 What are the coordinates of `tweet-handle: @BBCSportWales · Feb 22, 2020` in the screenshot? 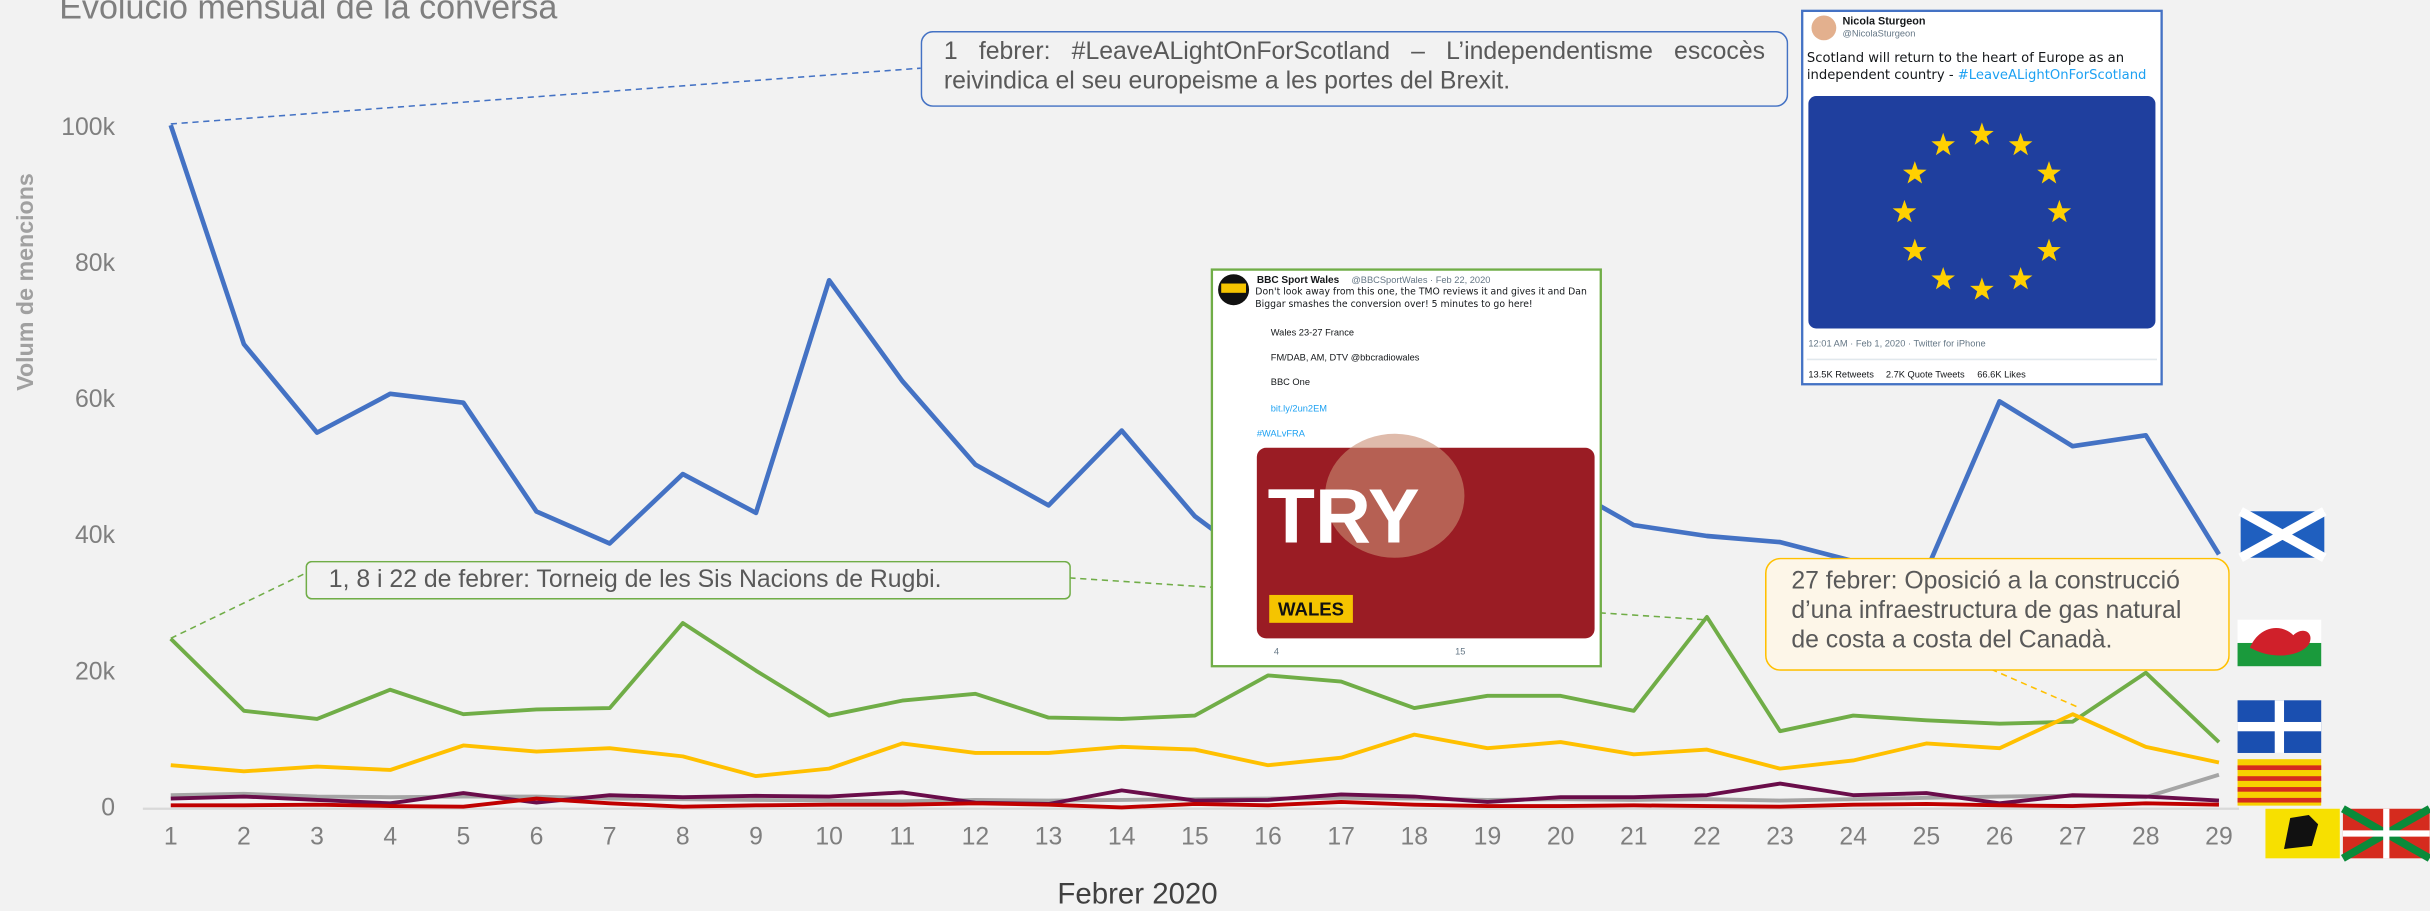 It's located at (1420, 280).